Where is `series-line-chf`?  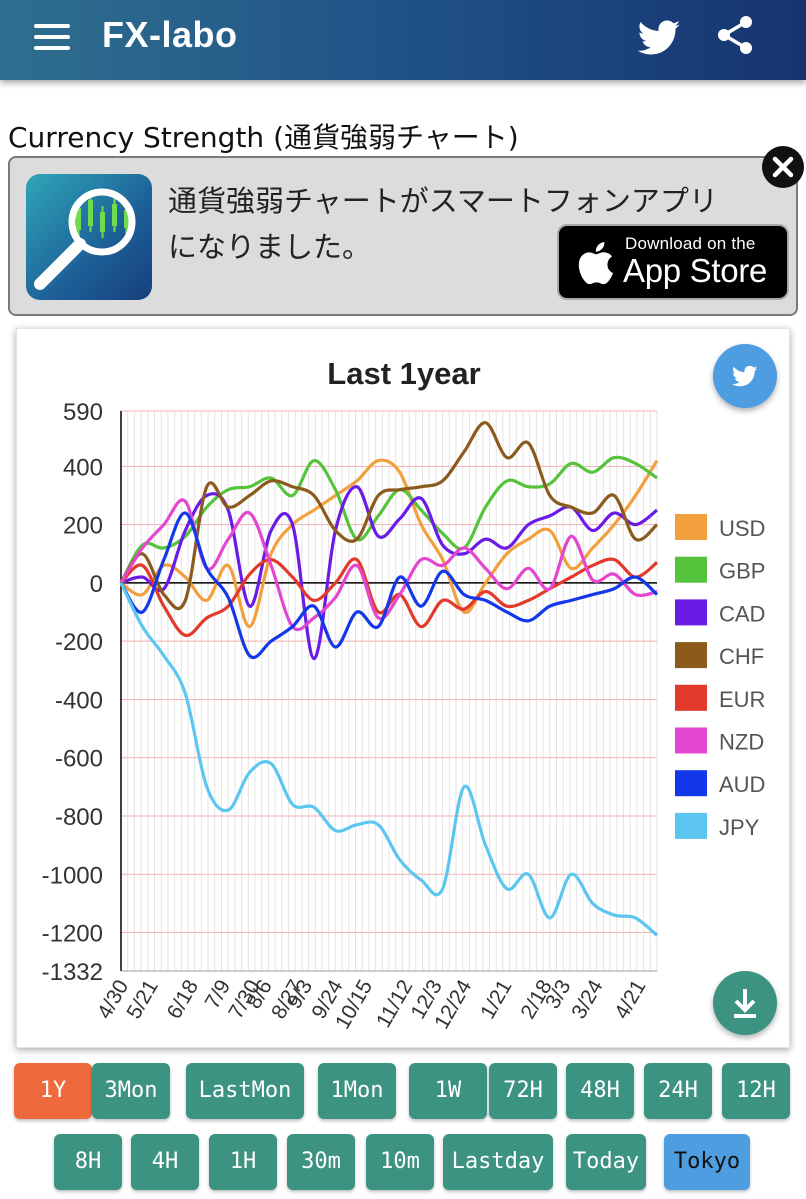 series-line-chf is located at coordinates (389, 516).